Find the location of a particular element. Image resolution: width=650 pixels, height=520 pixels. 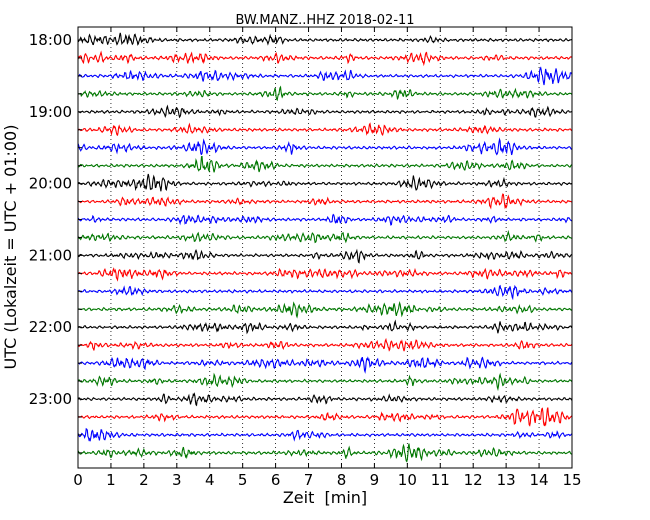

y-tick-label: 18:00 is located at coordinates (50, 40).